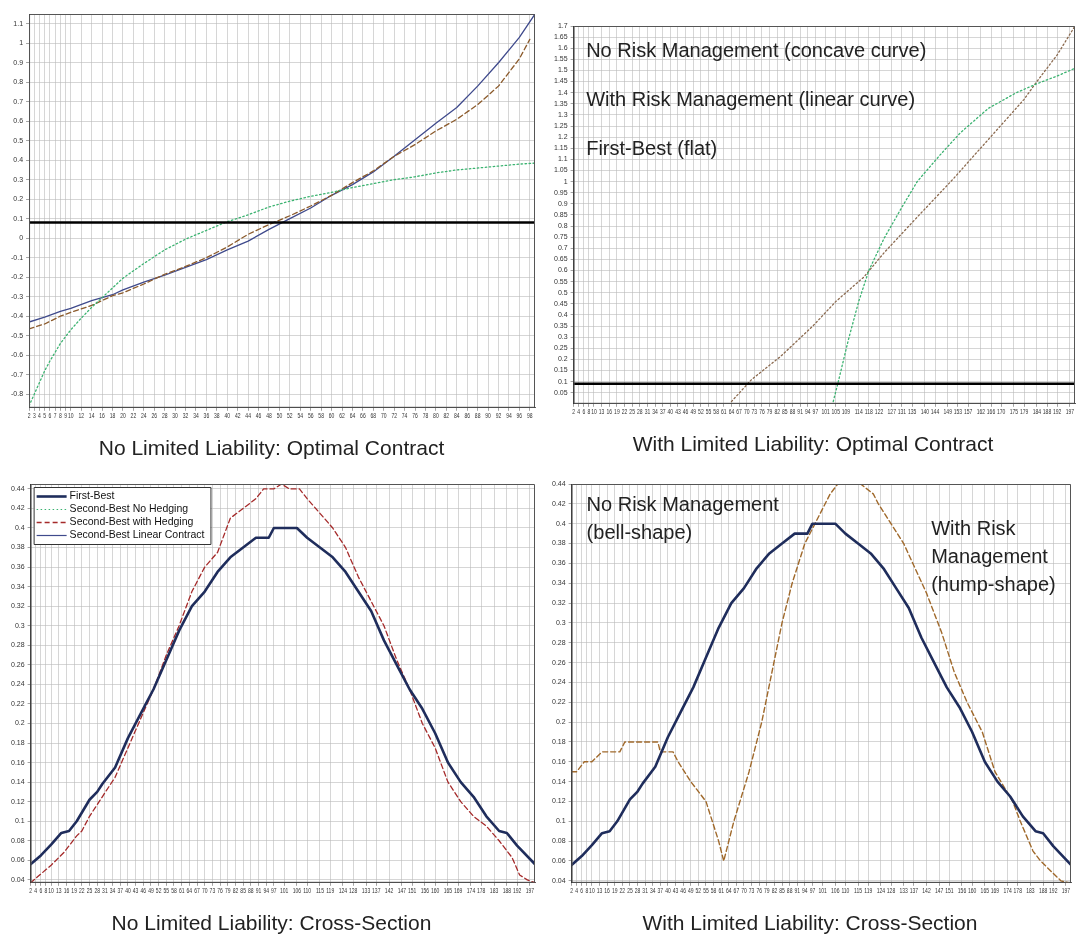 This screenshot has height=947, width=1083. What do you see at coordinates (331, 415) in the screenshot?
I see `x-tick-label: 60` at bounding box center [331, 415].